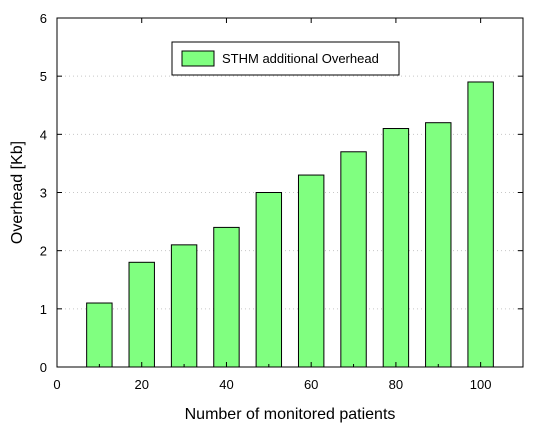 The width and height of the screenshot is (550, 433). Describe the element at coordinates (43, 18) in the screenshot. I see `y-tick-label: 6` at that location.